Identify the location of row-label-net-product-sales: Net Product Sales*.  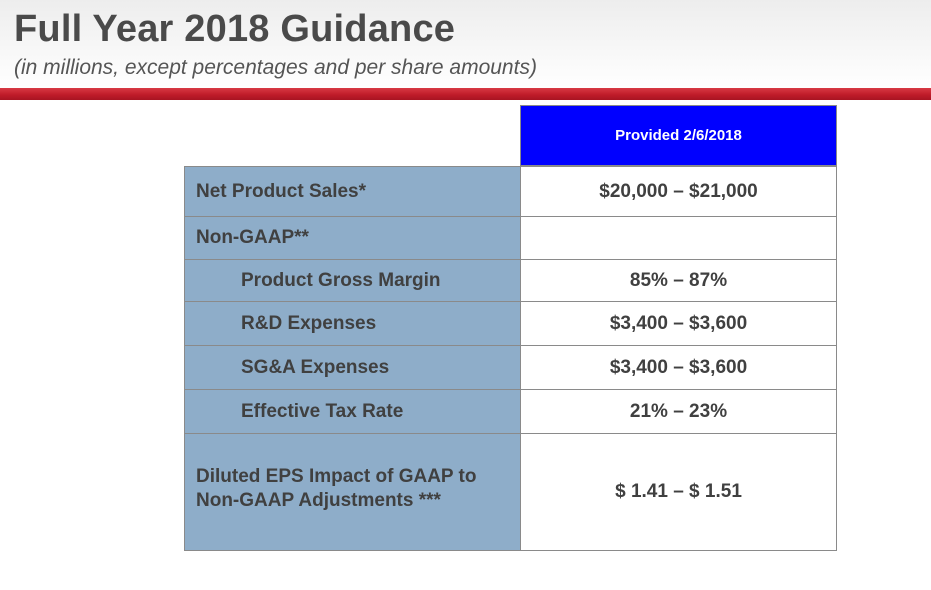
(352, 191).